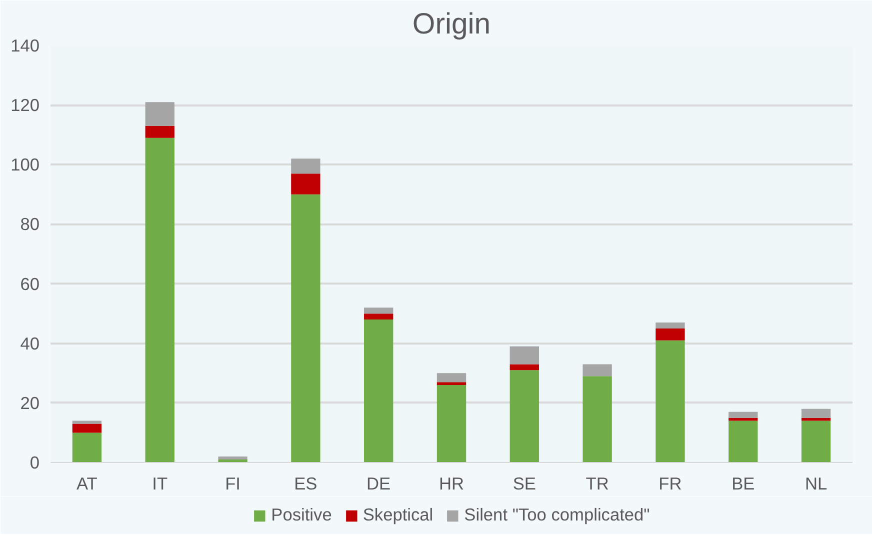 The image size is (872, 536). What do you see at coordinates (451, 484) in the screenshot?
I see `x-tick-label: HR` at bounding box center [451, 484].